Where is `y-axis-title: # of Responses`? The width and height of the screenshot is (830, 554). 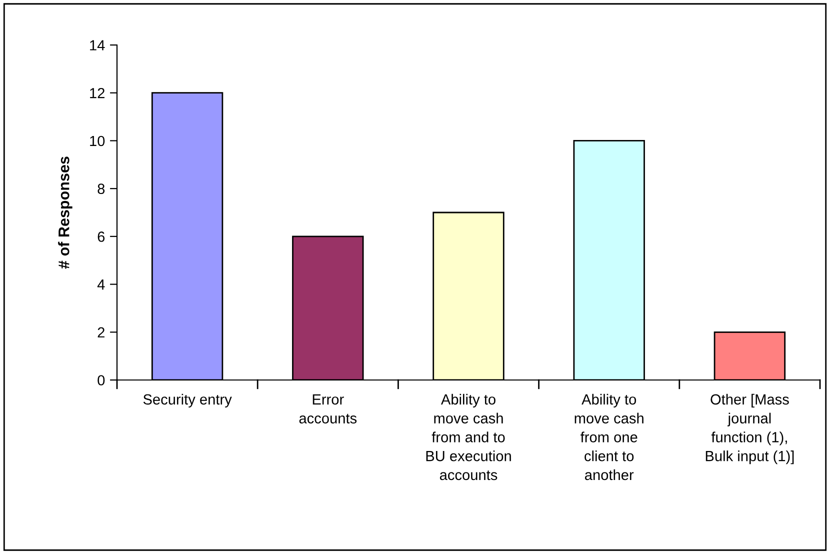
y-axis-title: # of Responses is located at coordinates (65, 212).